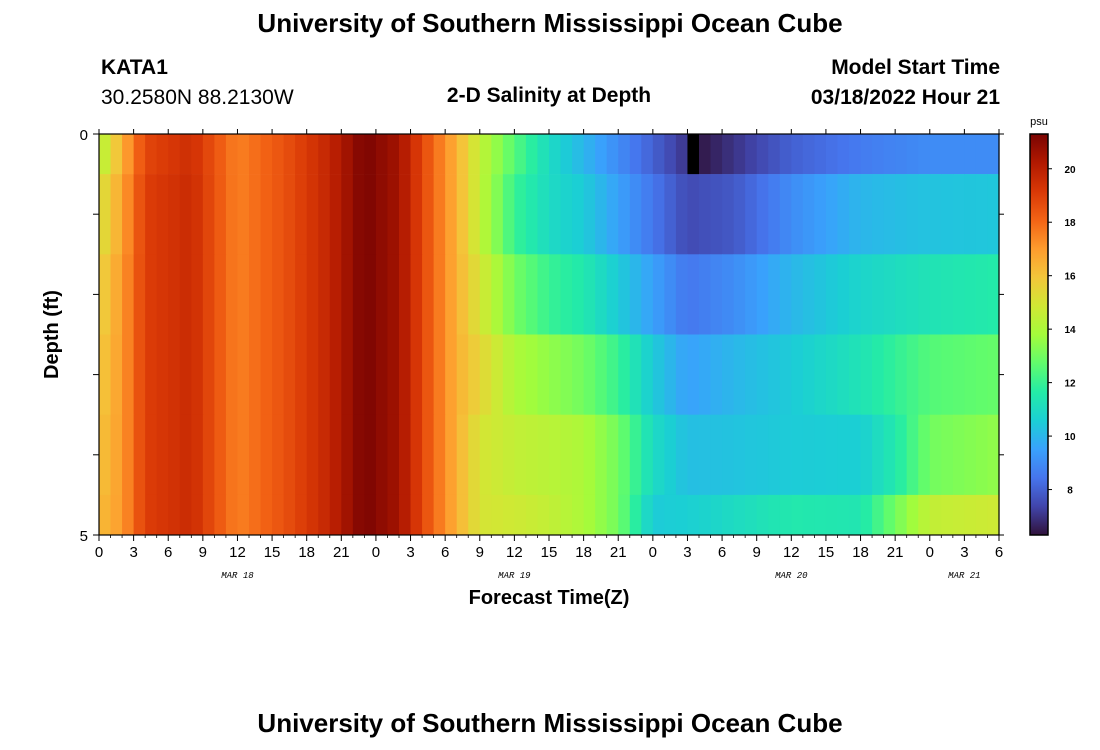 Image resolution: width=1100 pixels, height=750 pixels. What do you see at coordinates (791, 576) in the screenshot?
I see `x-date-label: MAR 20` at bounding box center [791, 576].